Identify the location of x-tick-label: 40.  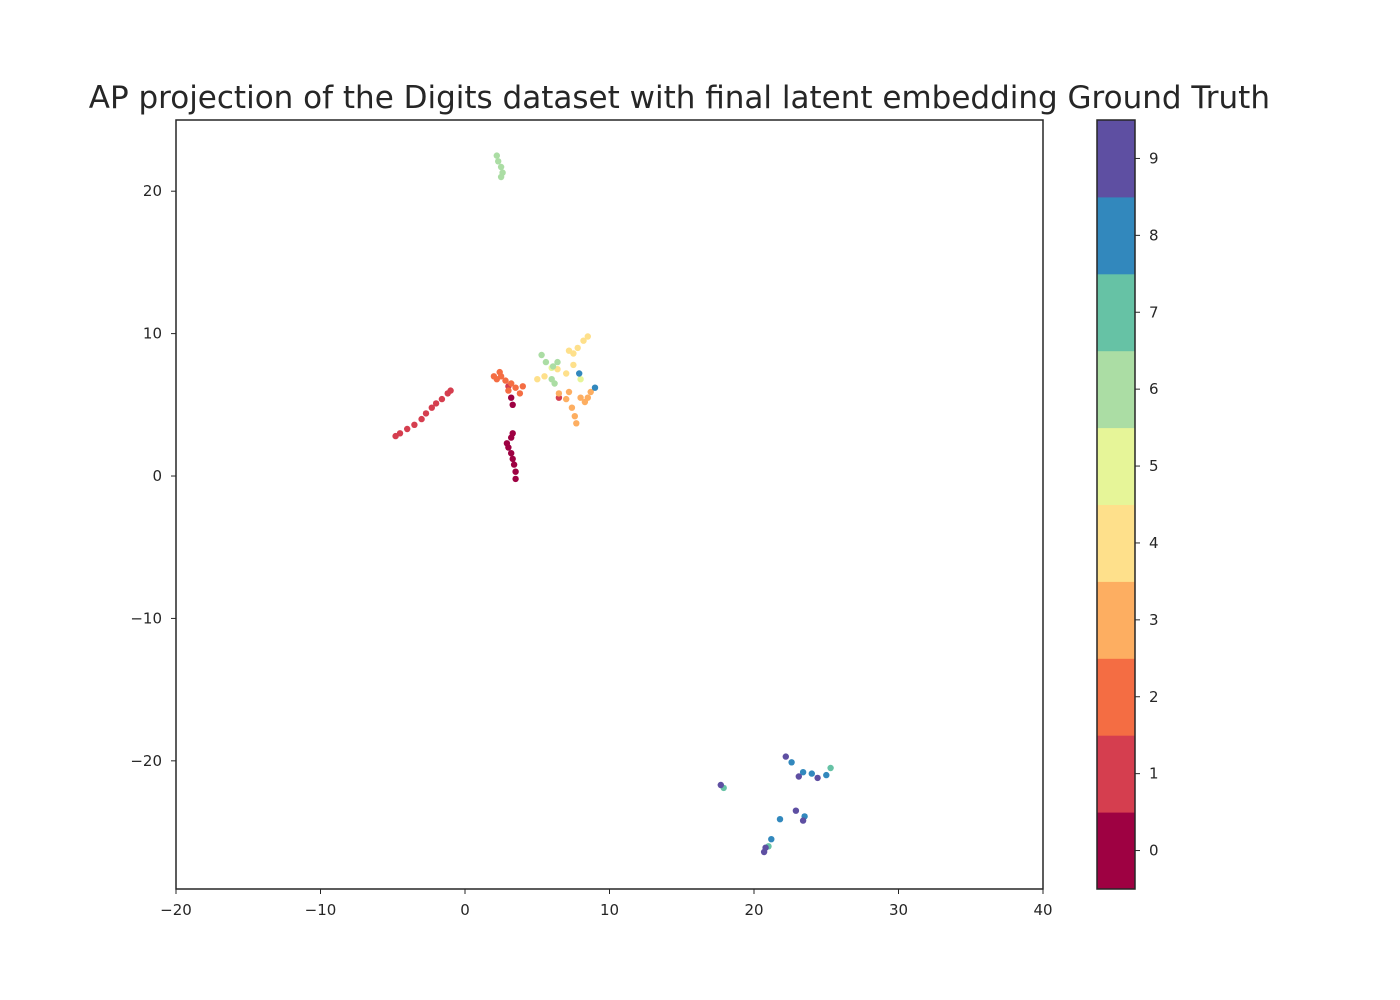
(1042, 910).